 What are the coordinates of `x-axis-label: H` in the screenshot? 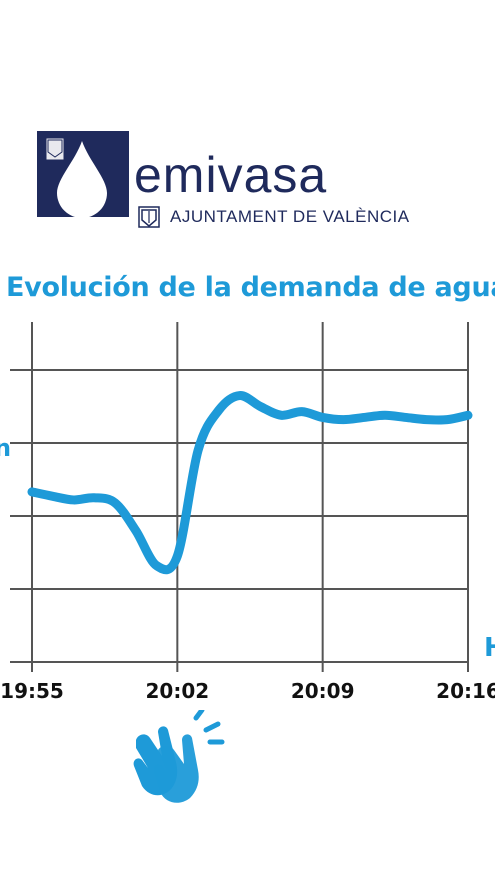 It's located at (489, 648).